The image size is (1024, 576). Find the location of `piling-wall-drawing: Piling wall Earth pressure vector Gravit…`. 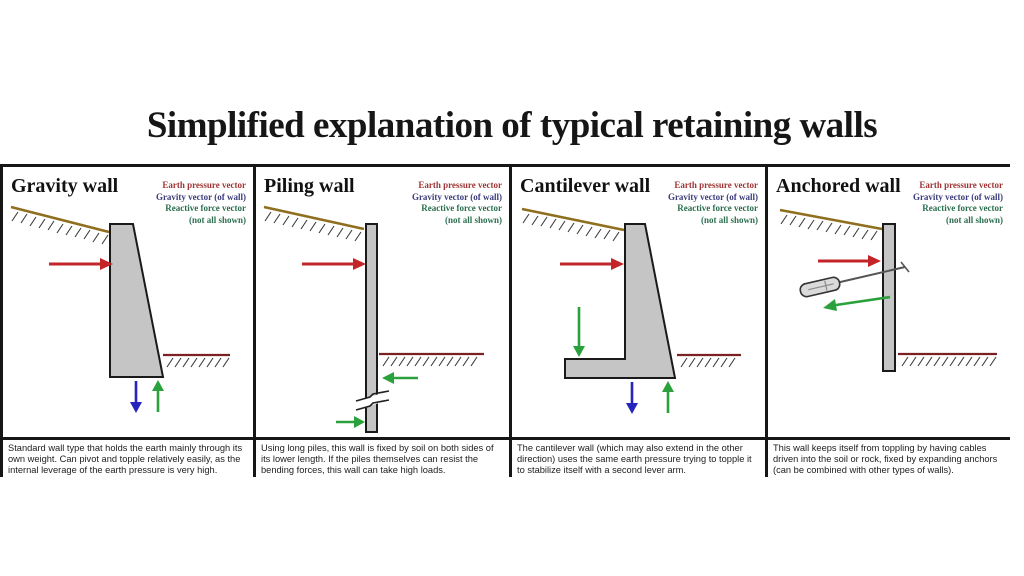

piling-wall-drawing: Piling wall Earth pressure vector Gravit… is located at coordinates (382, 302).